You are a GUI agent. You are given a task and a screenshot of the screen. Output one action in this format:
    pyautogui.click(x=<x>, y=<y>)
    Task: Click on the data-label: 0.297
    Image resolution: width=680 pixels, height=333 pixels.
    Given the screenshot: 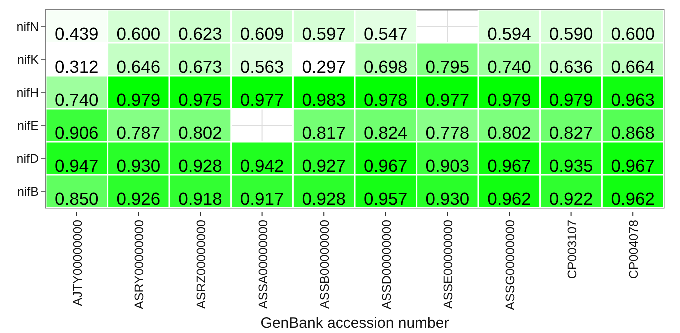 What is the action you would take?
    pyautogui.click(x=324, y=67)
    